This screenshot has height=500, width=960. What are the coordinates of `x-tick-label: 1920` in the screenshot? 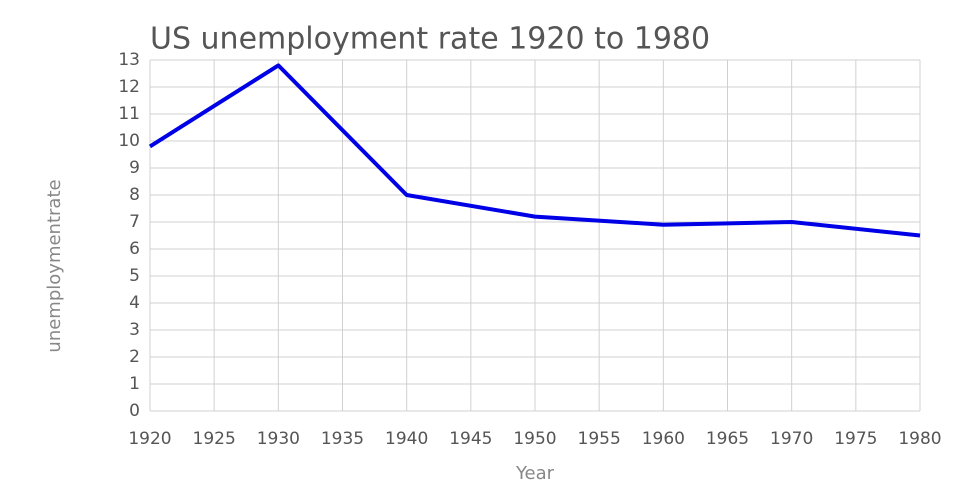 It's located at (149, 439).